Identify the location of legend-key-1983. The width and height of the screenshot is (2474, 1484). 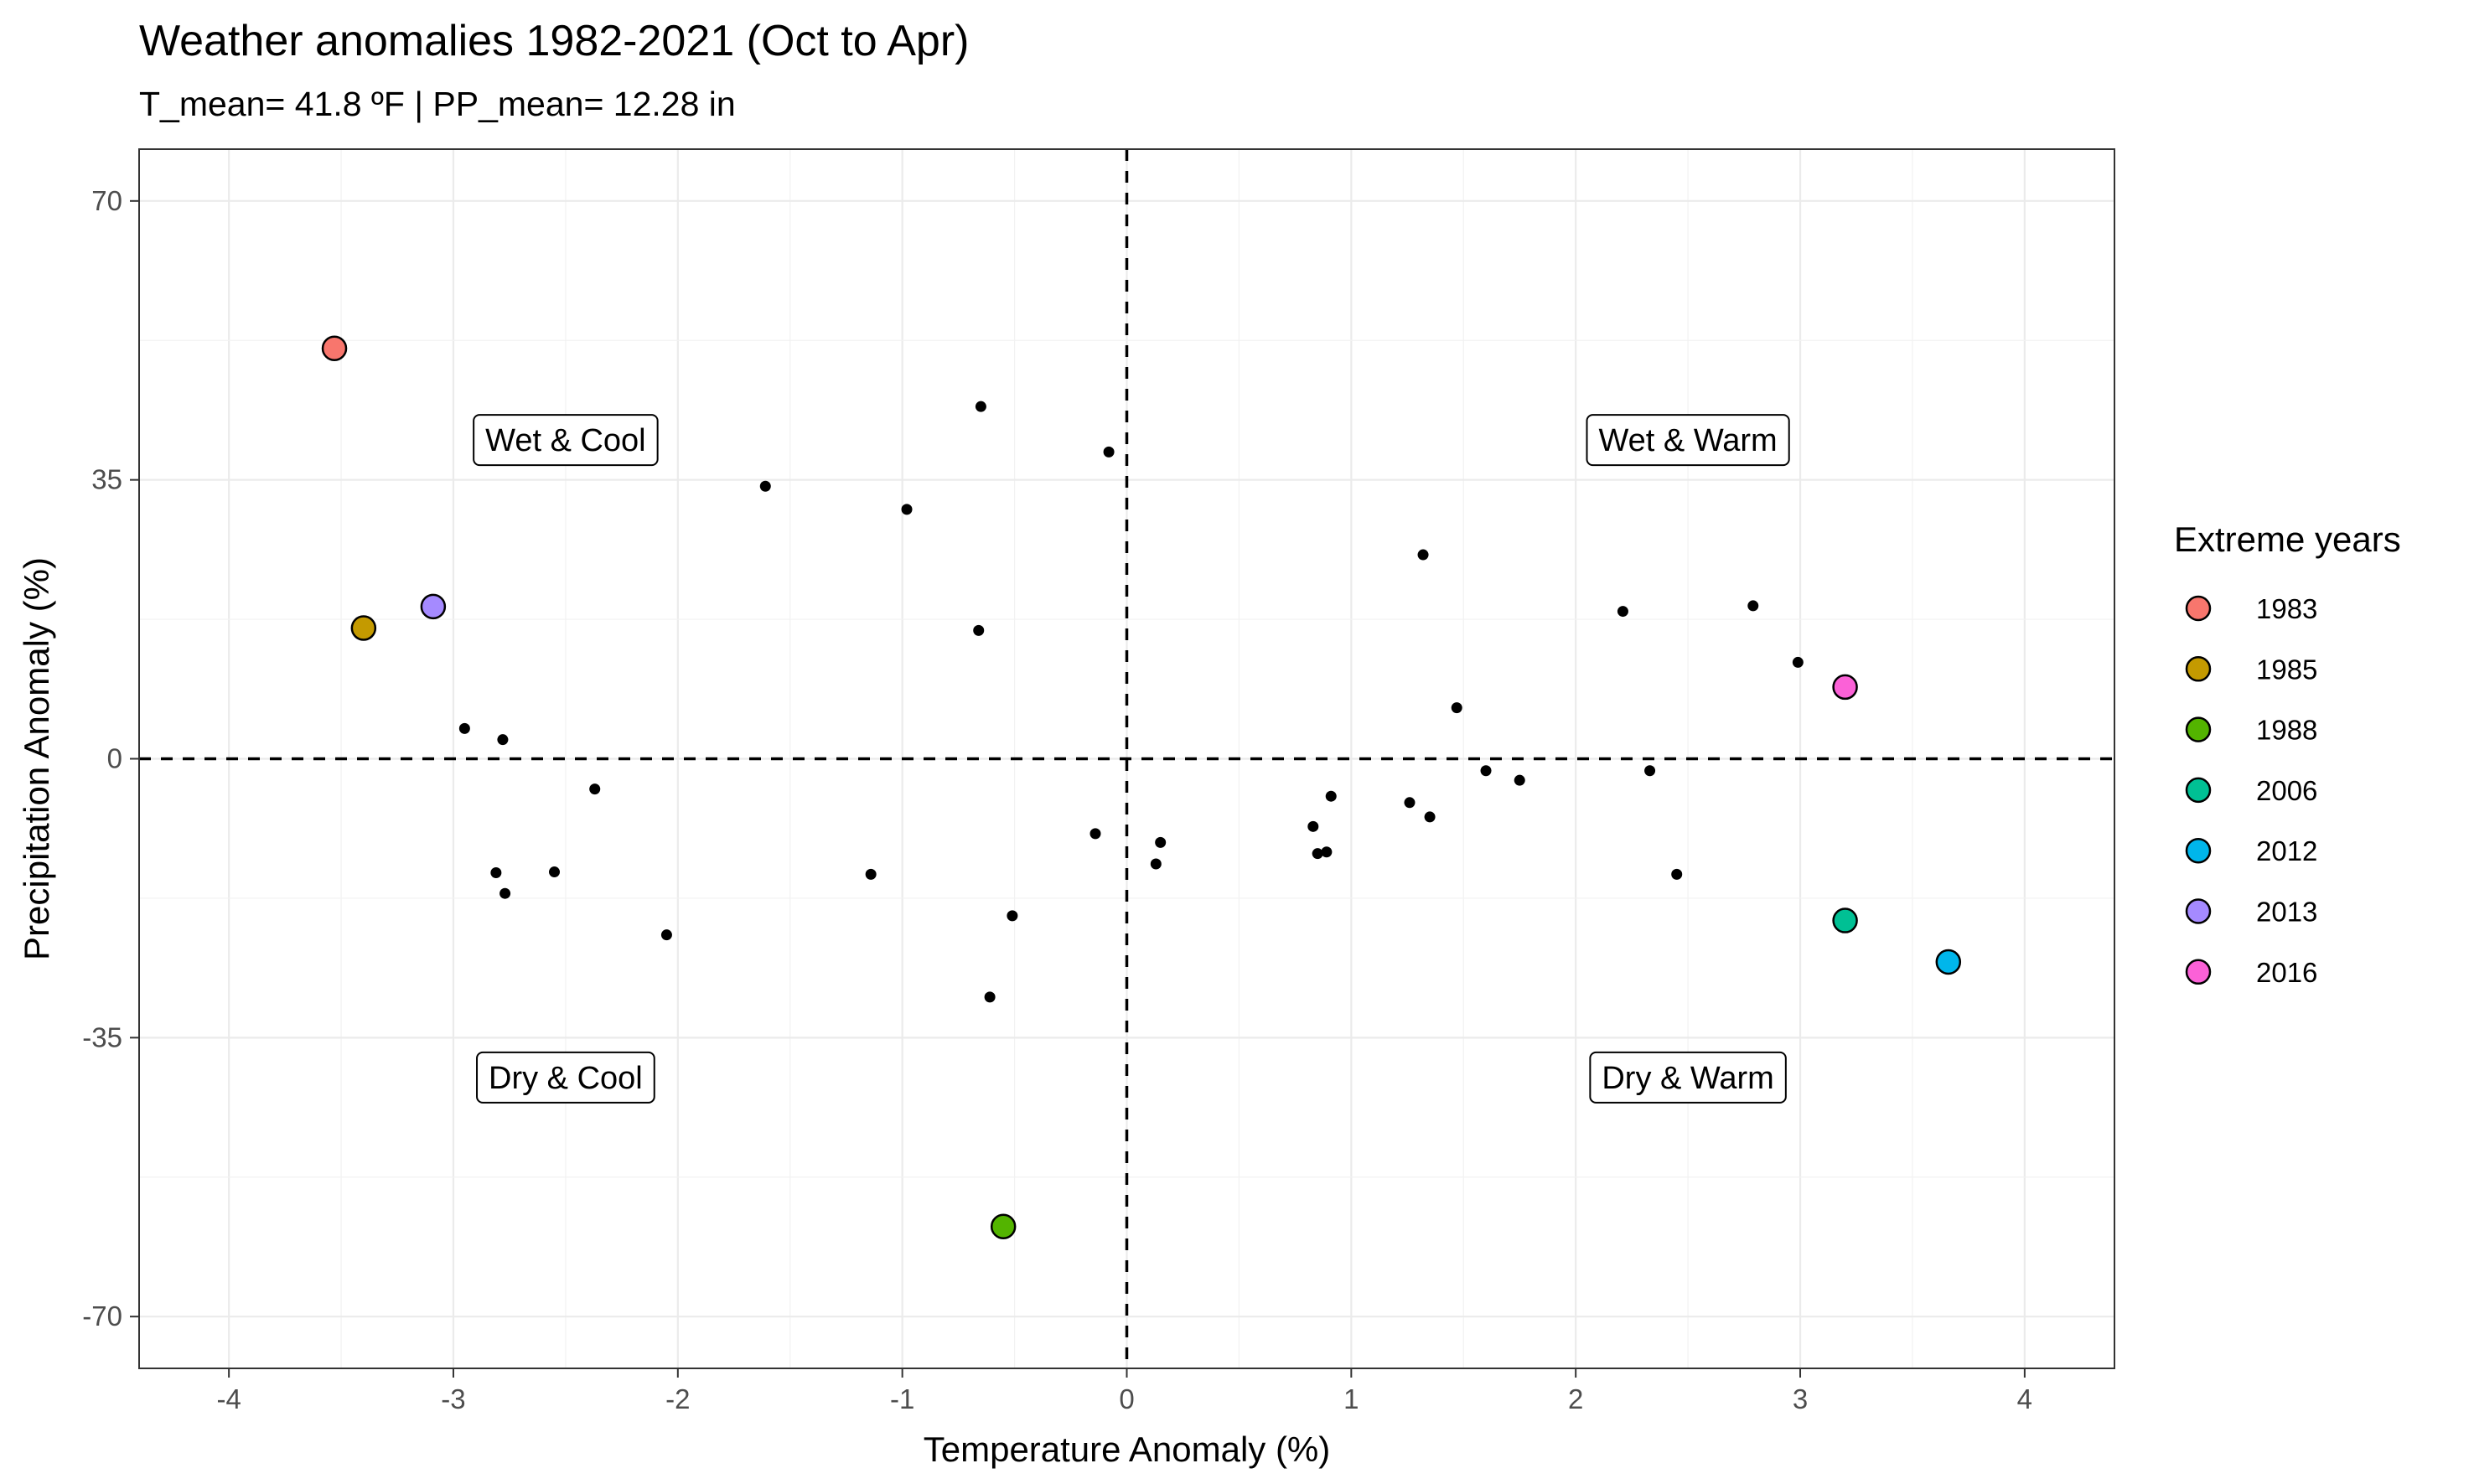
(2198, 608).